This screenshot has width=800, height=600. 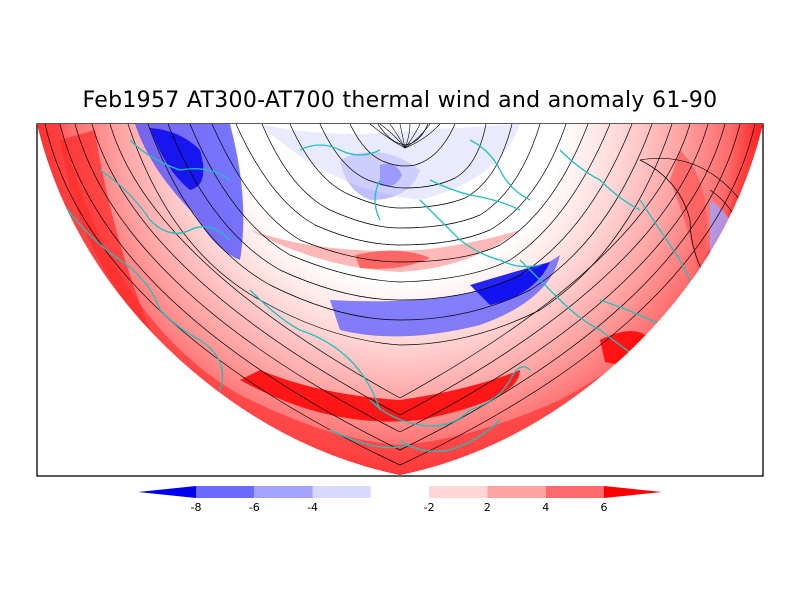 What do you see at coordinates (633, 492) in the screenshot?
I see `colorbar-arrow-high` at bounding box center [633, 492].